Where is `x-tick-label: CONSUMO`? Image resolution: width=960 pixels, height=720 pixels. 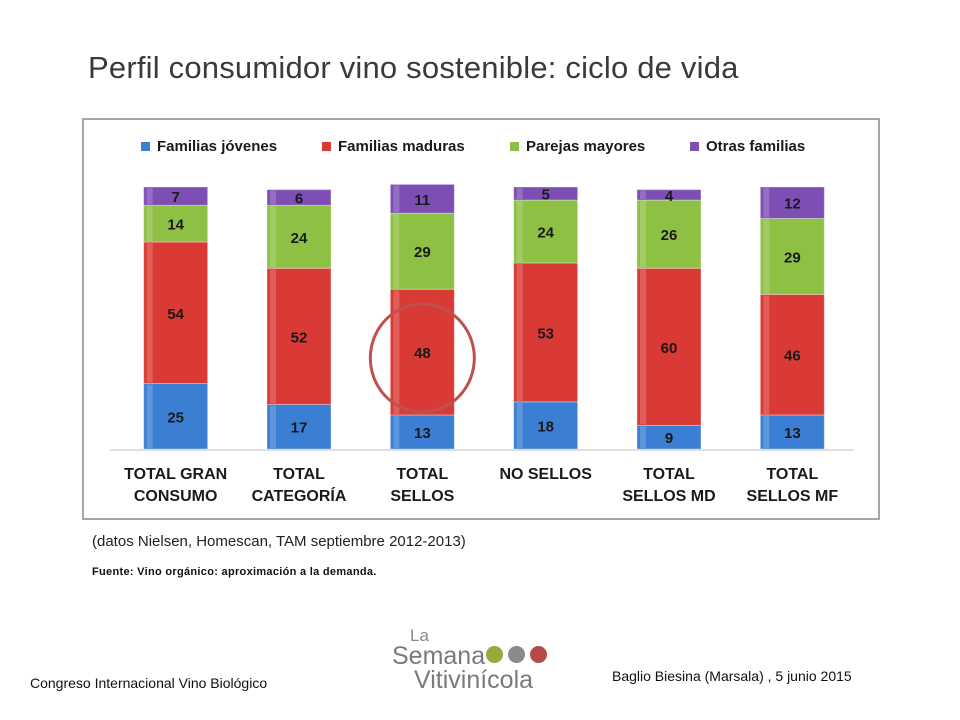 x-tick-label: CONSUMO is located at coordinates (176, 496).